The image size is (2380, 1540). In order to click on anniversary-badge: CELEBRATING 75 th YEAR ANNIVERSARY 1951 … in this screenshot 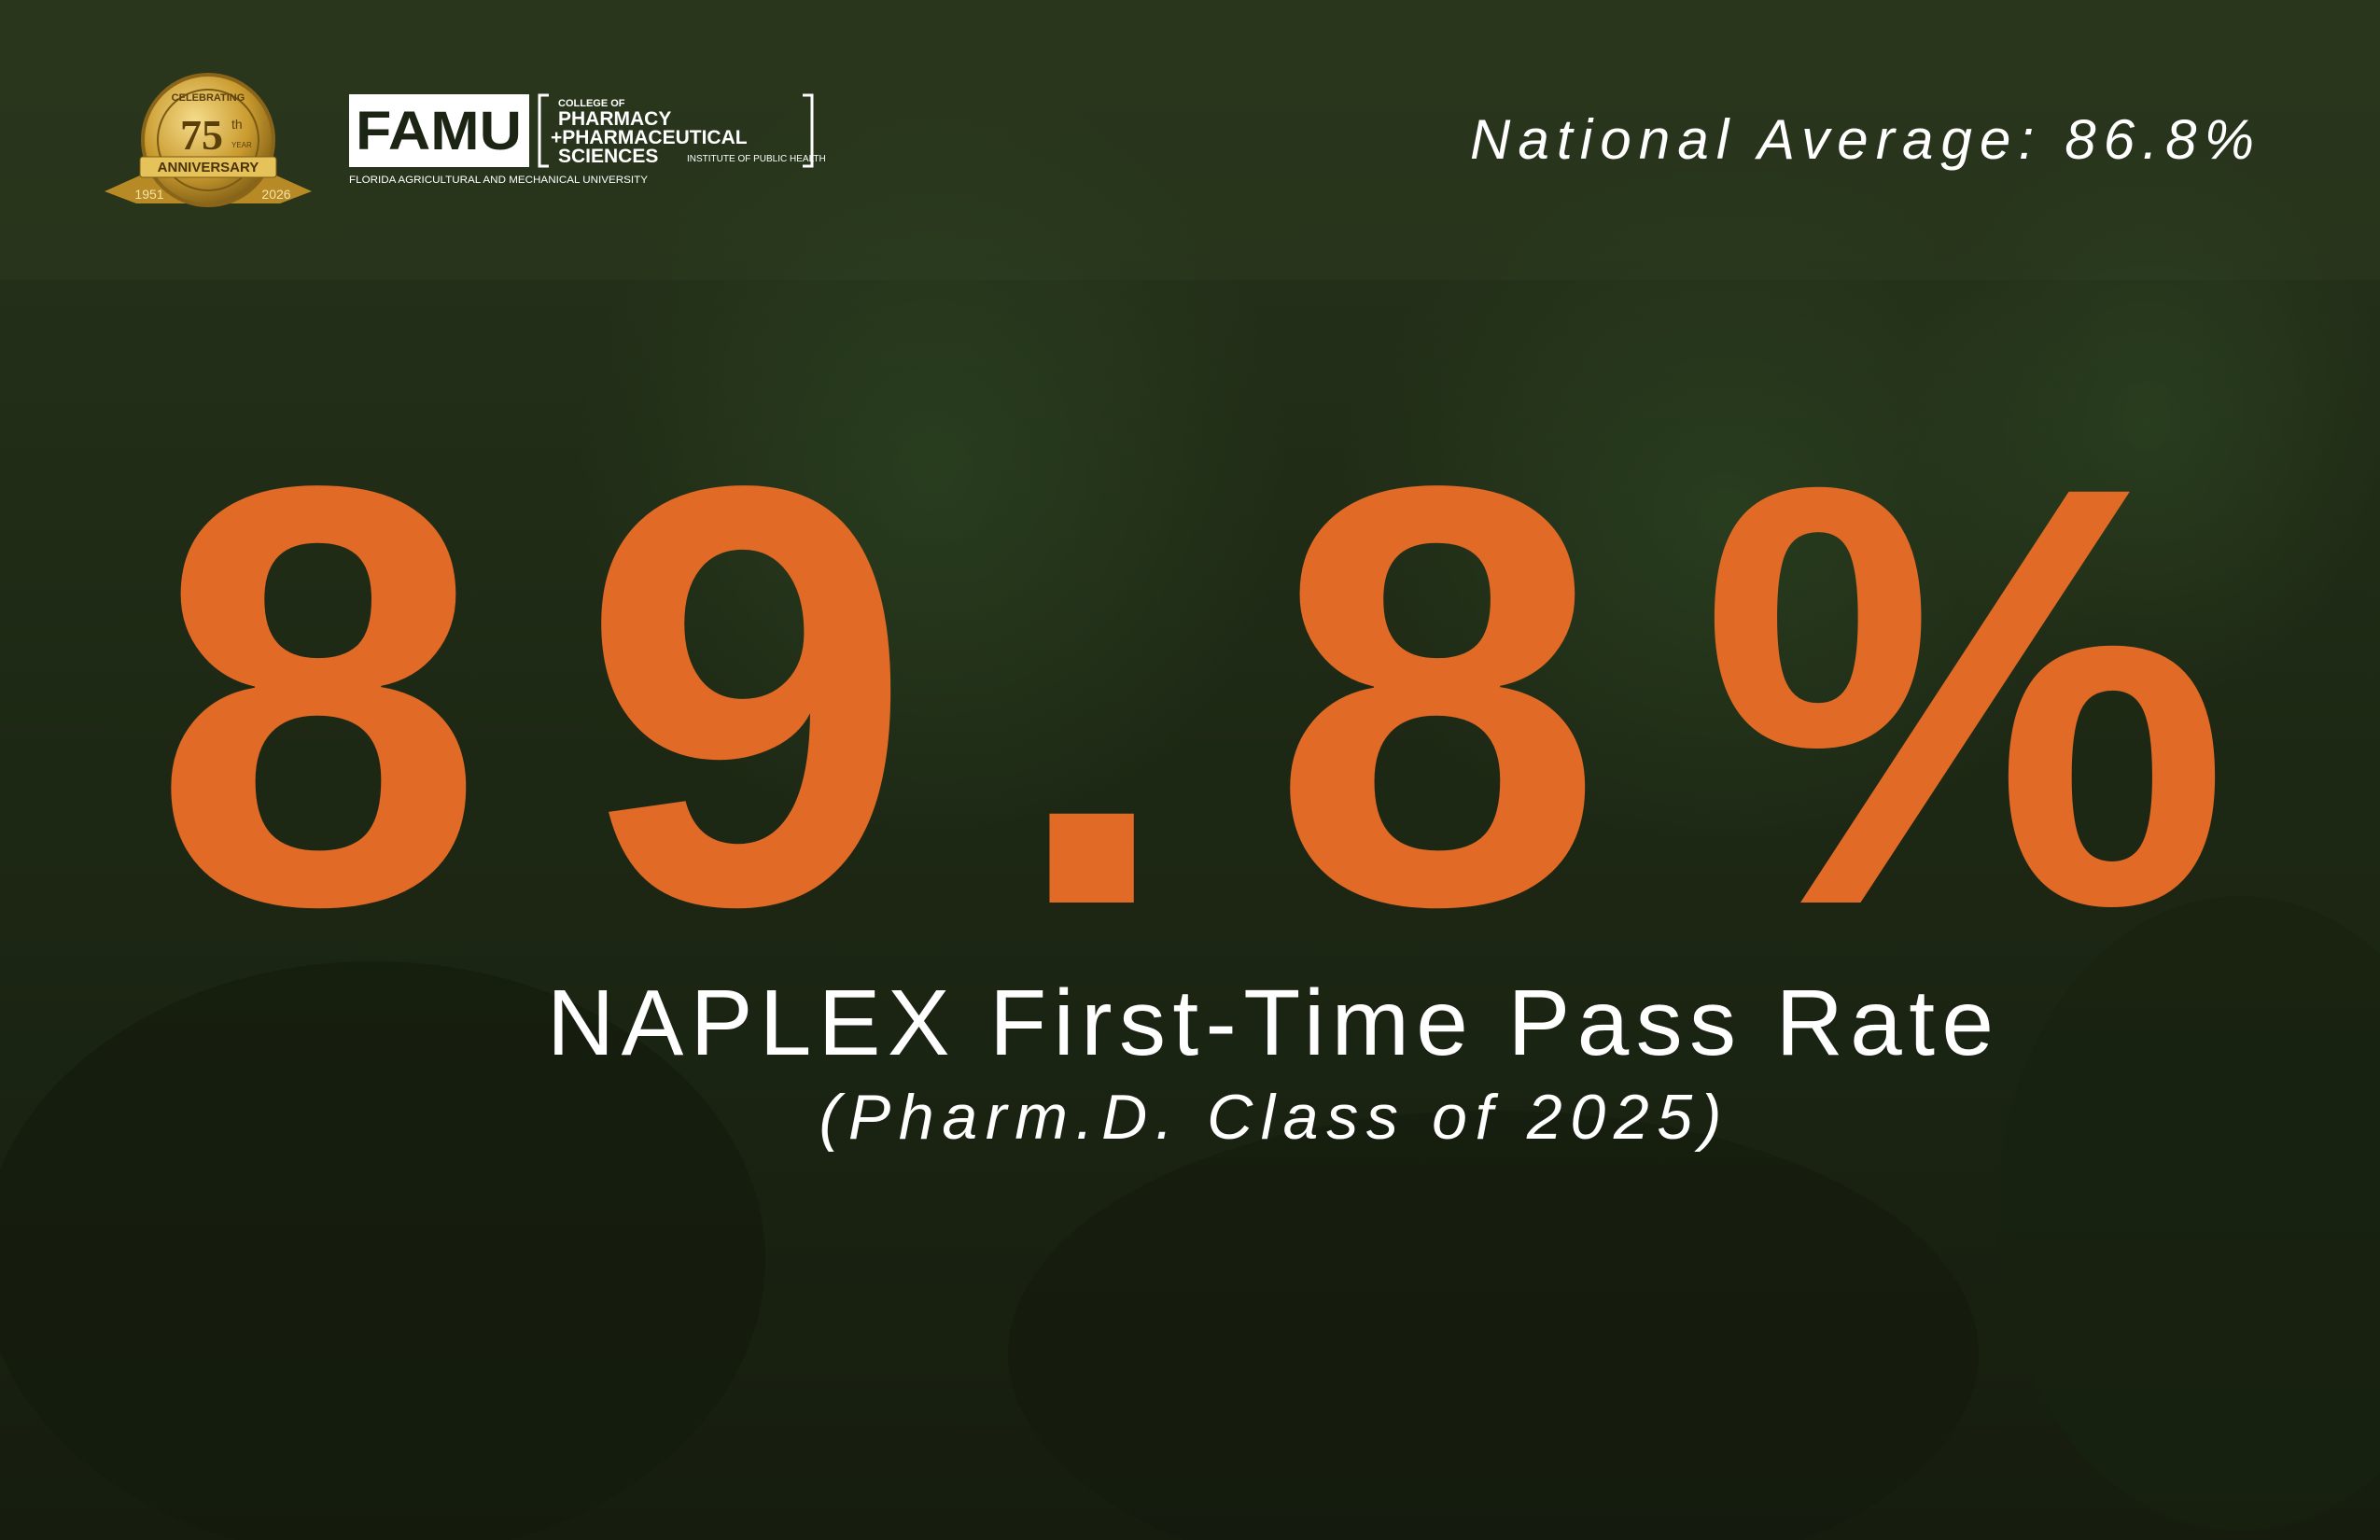, I will do `click(208, 140)`.